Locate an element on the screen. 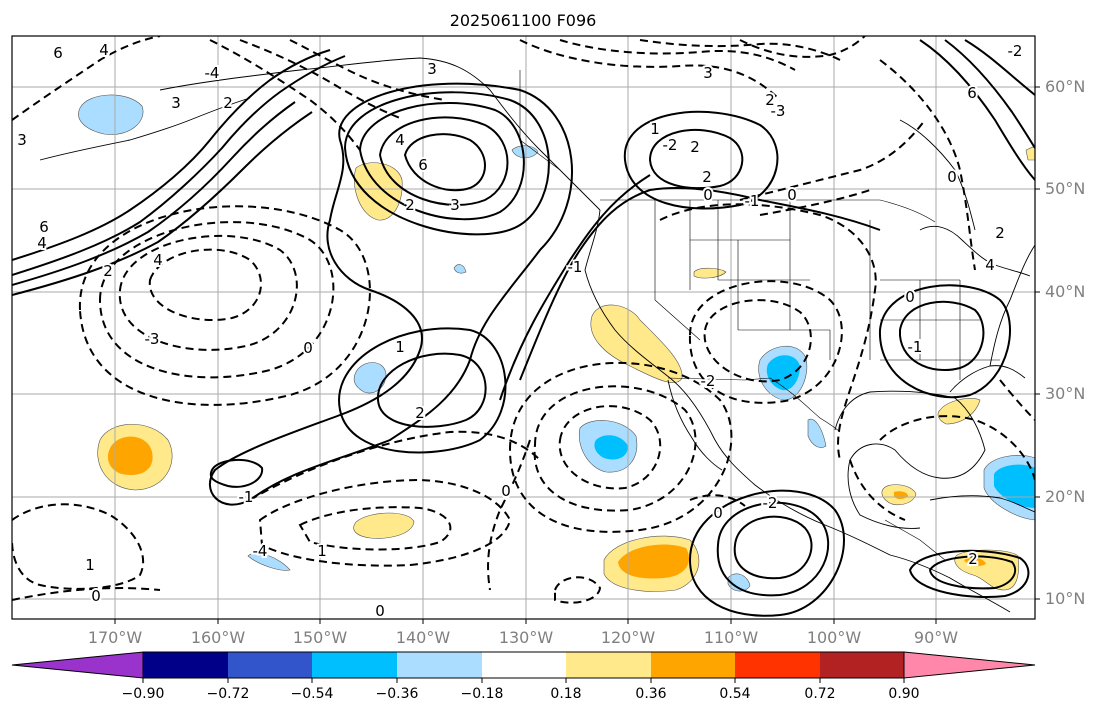  lon-label-110w: 110°W is located at coordinates (731, 637).